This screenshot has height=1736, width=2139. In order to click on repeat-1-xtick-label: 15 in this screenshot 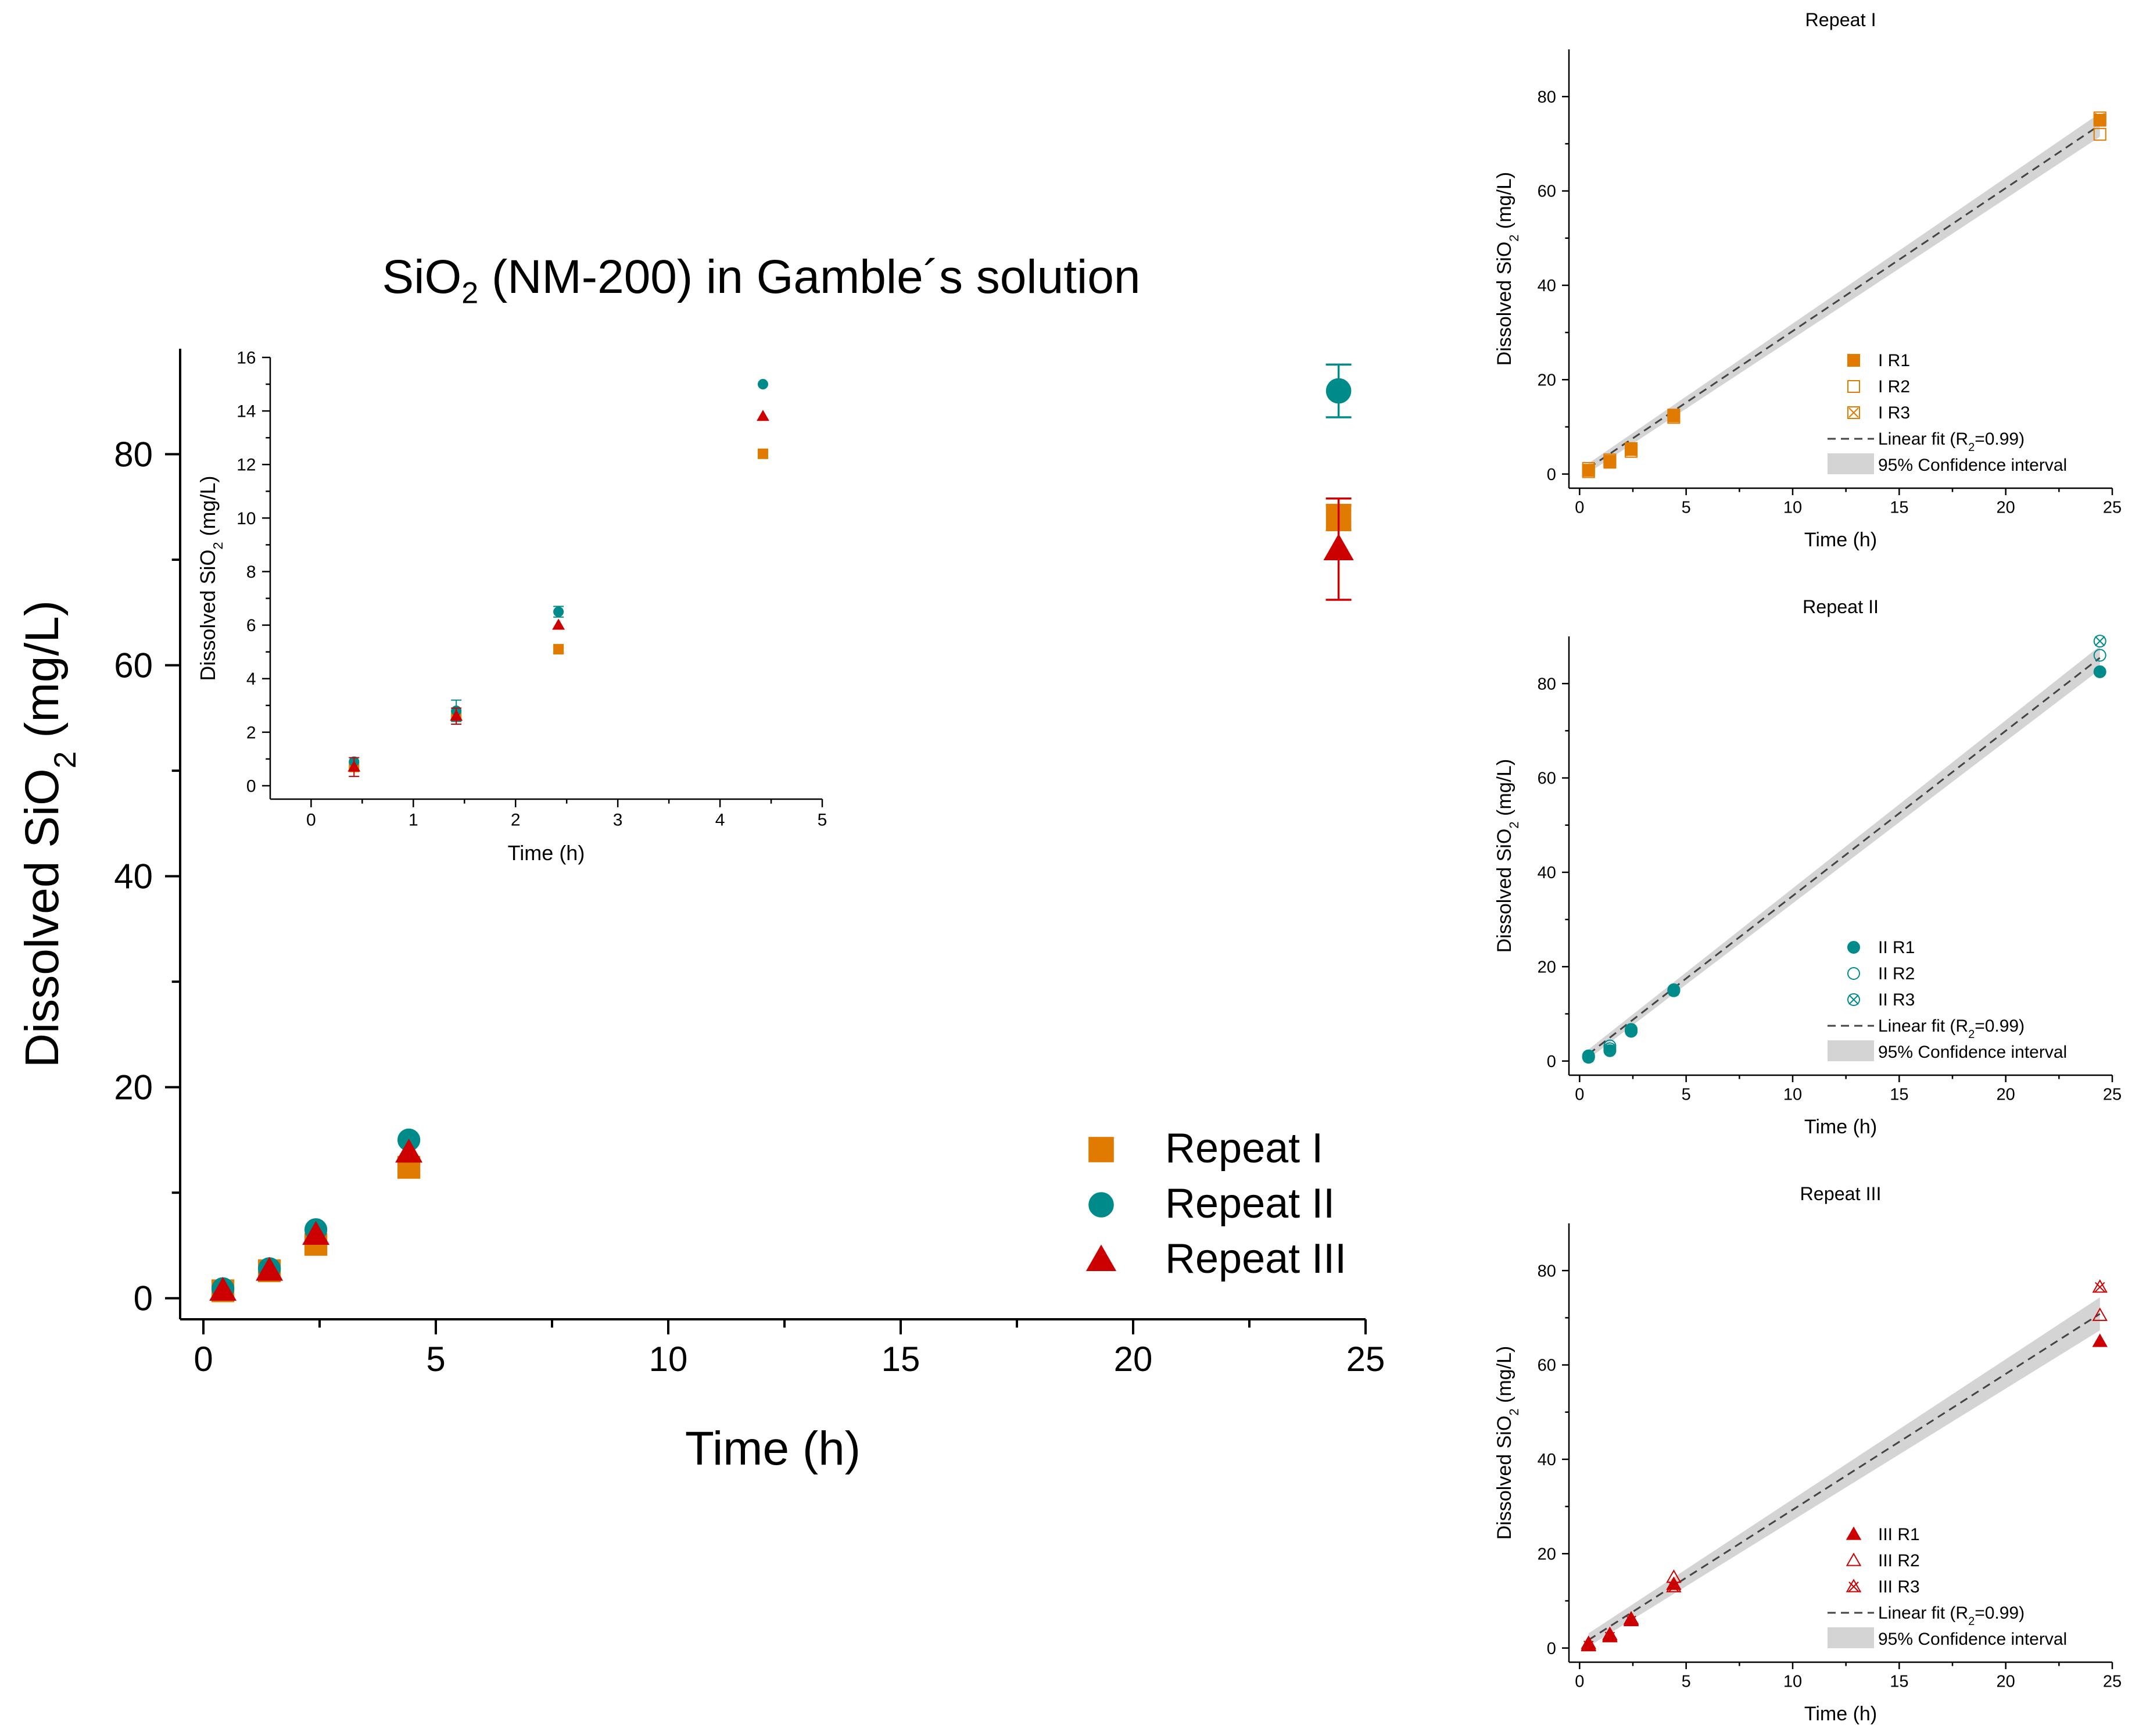, I will do `click(1899, 507)`.